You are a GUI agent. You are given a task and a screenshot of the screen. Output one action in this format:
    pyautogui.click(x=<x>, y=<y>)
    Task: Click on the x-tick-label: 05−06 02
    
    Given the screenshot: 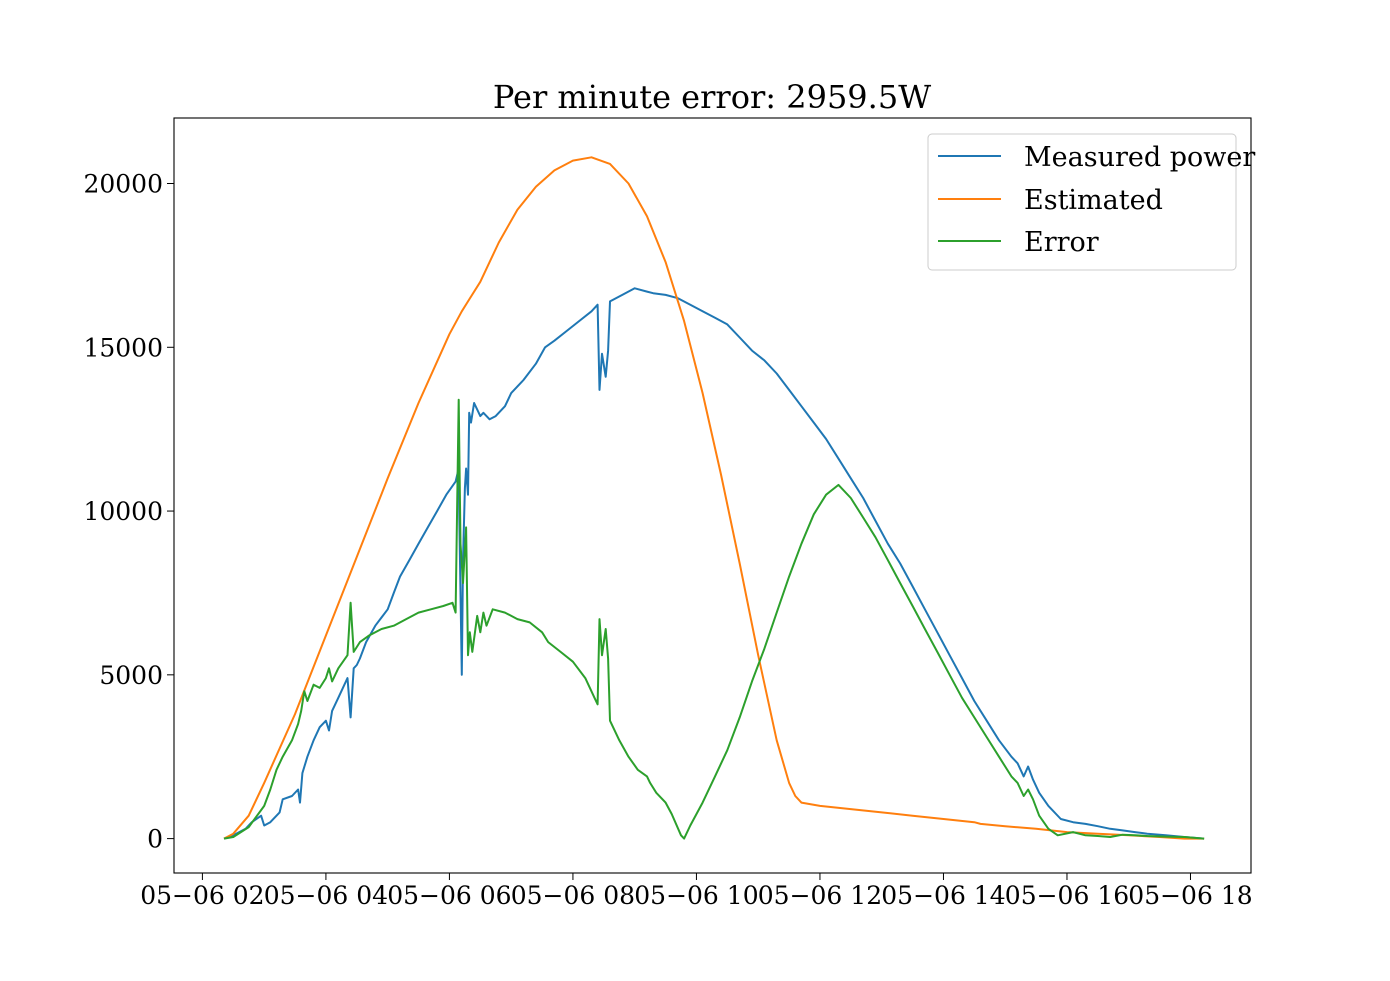 What is the action you would take?
    pyautogui.click(x=202, y=895)
    